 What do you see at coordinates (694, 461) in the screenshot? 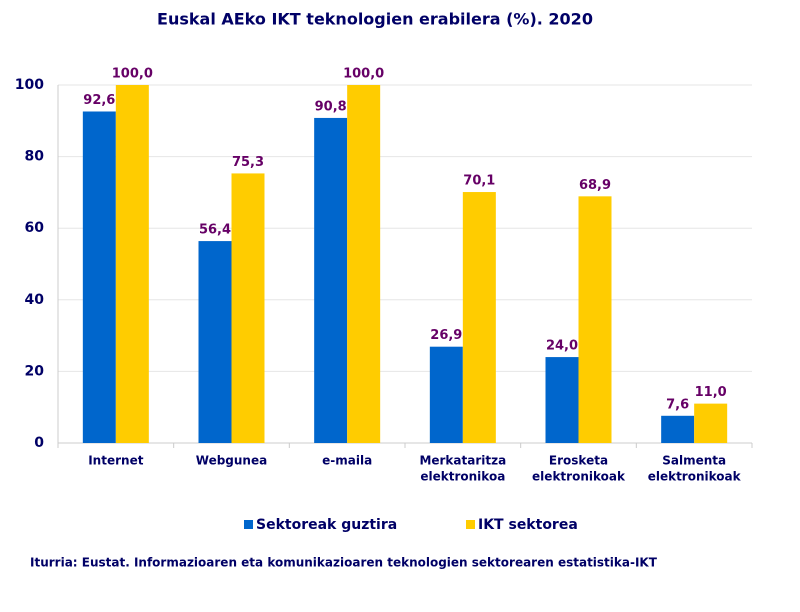
I see `x-tick-label: Salmenta` at bounding box center [694, 461].